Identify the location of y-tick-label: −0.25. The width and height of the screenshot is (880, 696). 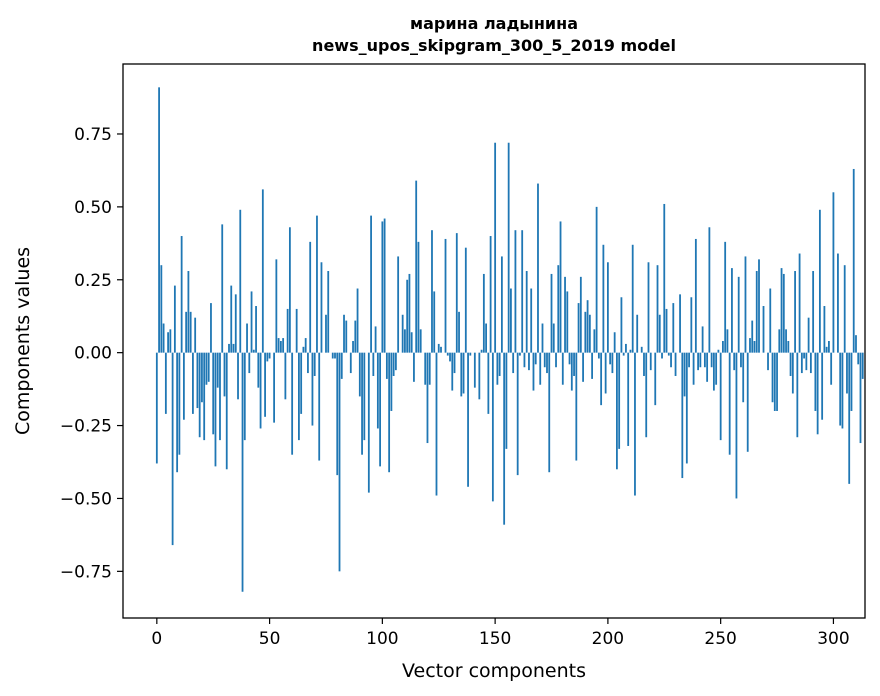
(86, 427).